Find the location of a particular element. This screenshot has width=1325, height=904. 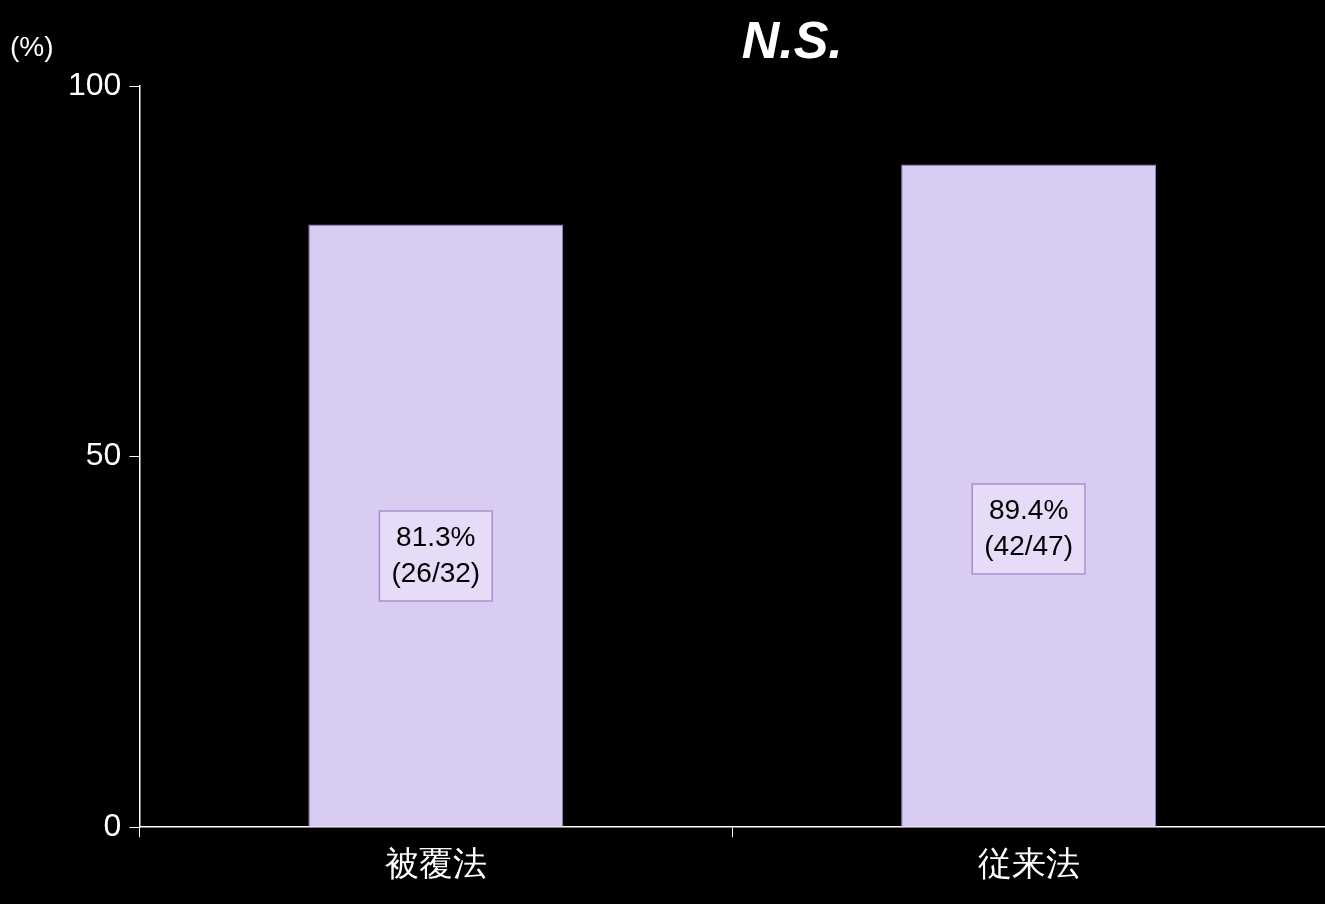

data-label: 89.4% (42/47) is located at coordinates (1028, 527).